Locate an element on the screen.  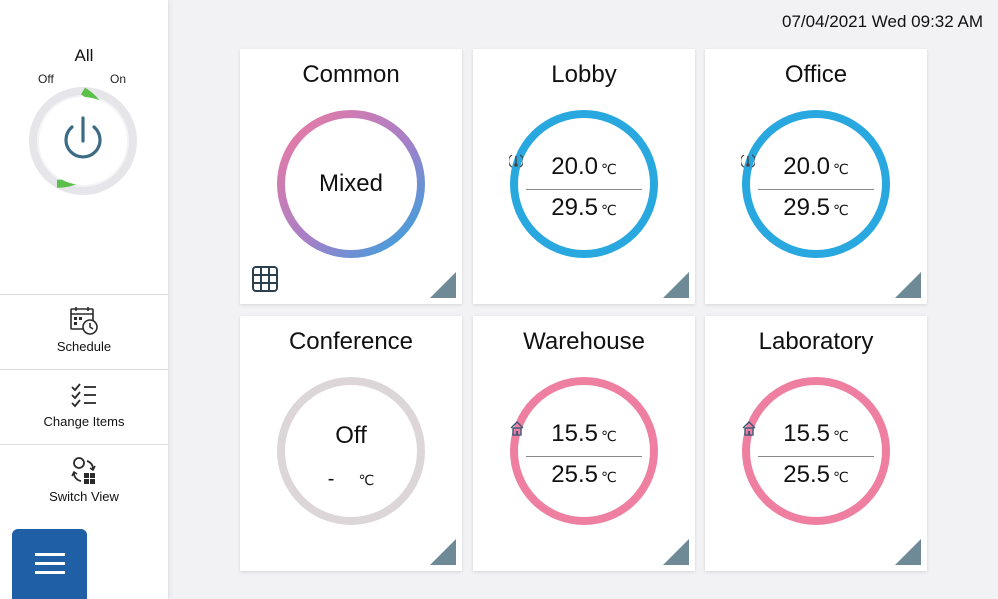
hamburger-icon is located at coordinates (50, 563).